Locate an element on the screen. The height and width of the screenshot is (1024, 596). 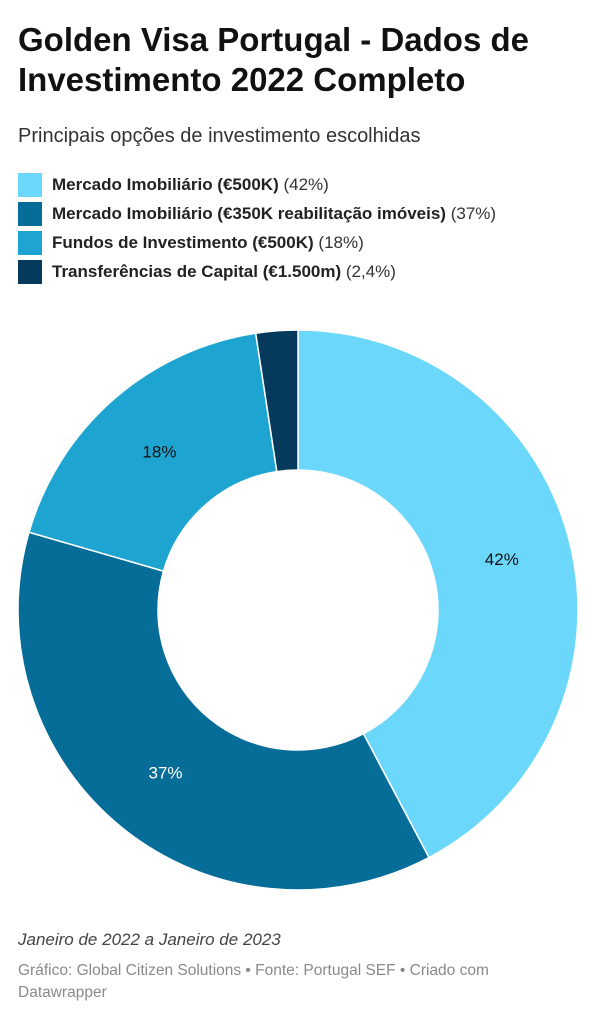
slice-data-label: 37% is located at coordinates (166, 772).